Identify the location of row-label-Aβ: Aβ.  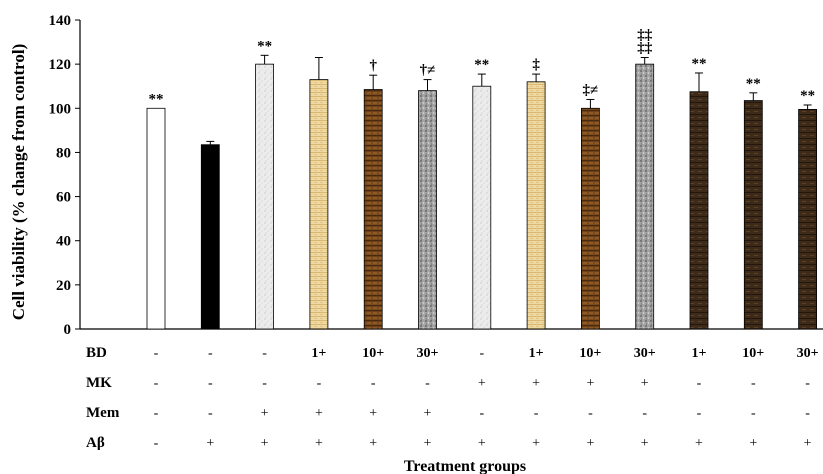
(95, 443).